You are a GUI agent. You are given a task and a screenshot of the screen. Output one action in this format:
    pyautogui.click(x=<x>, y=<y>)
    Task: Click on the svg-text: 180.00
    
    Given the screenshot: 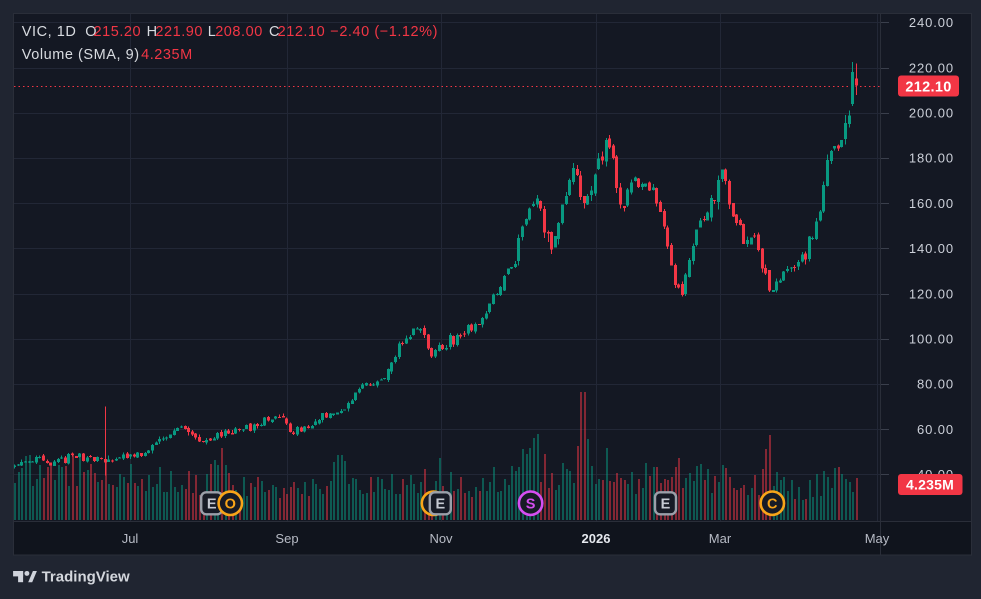 What is the action you would take?
    pyautogui.click(x=931, y=158)
    